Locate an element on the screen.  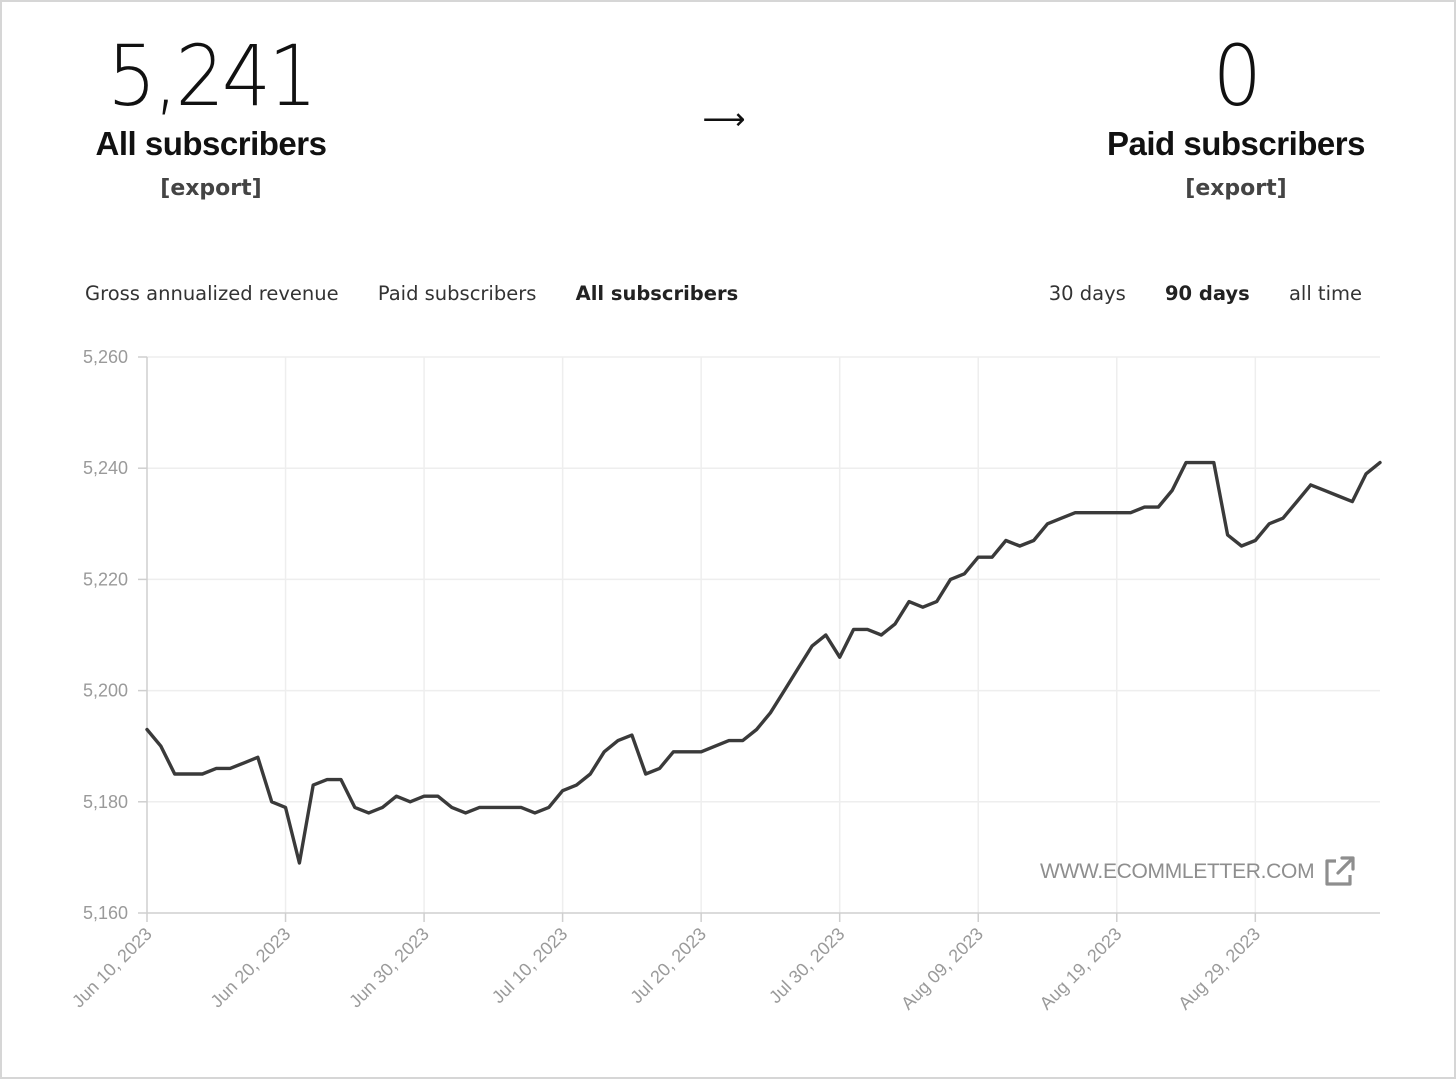
y-tick-label: 5,200 is located at coordinates (105, 691).